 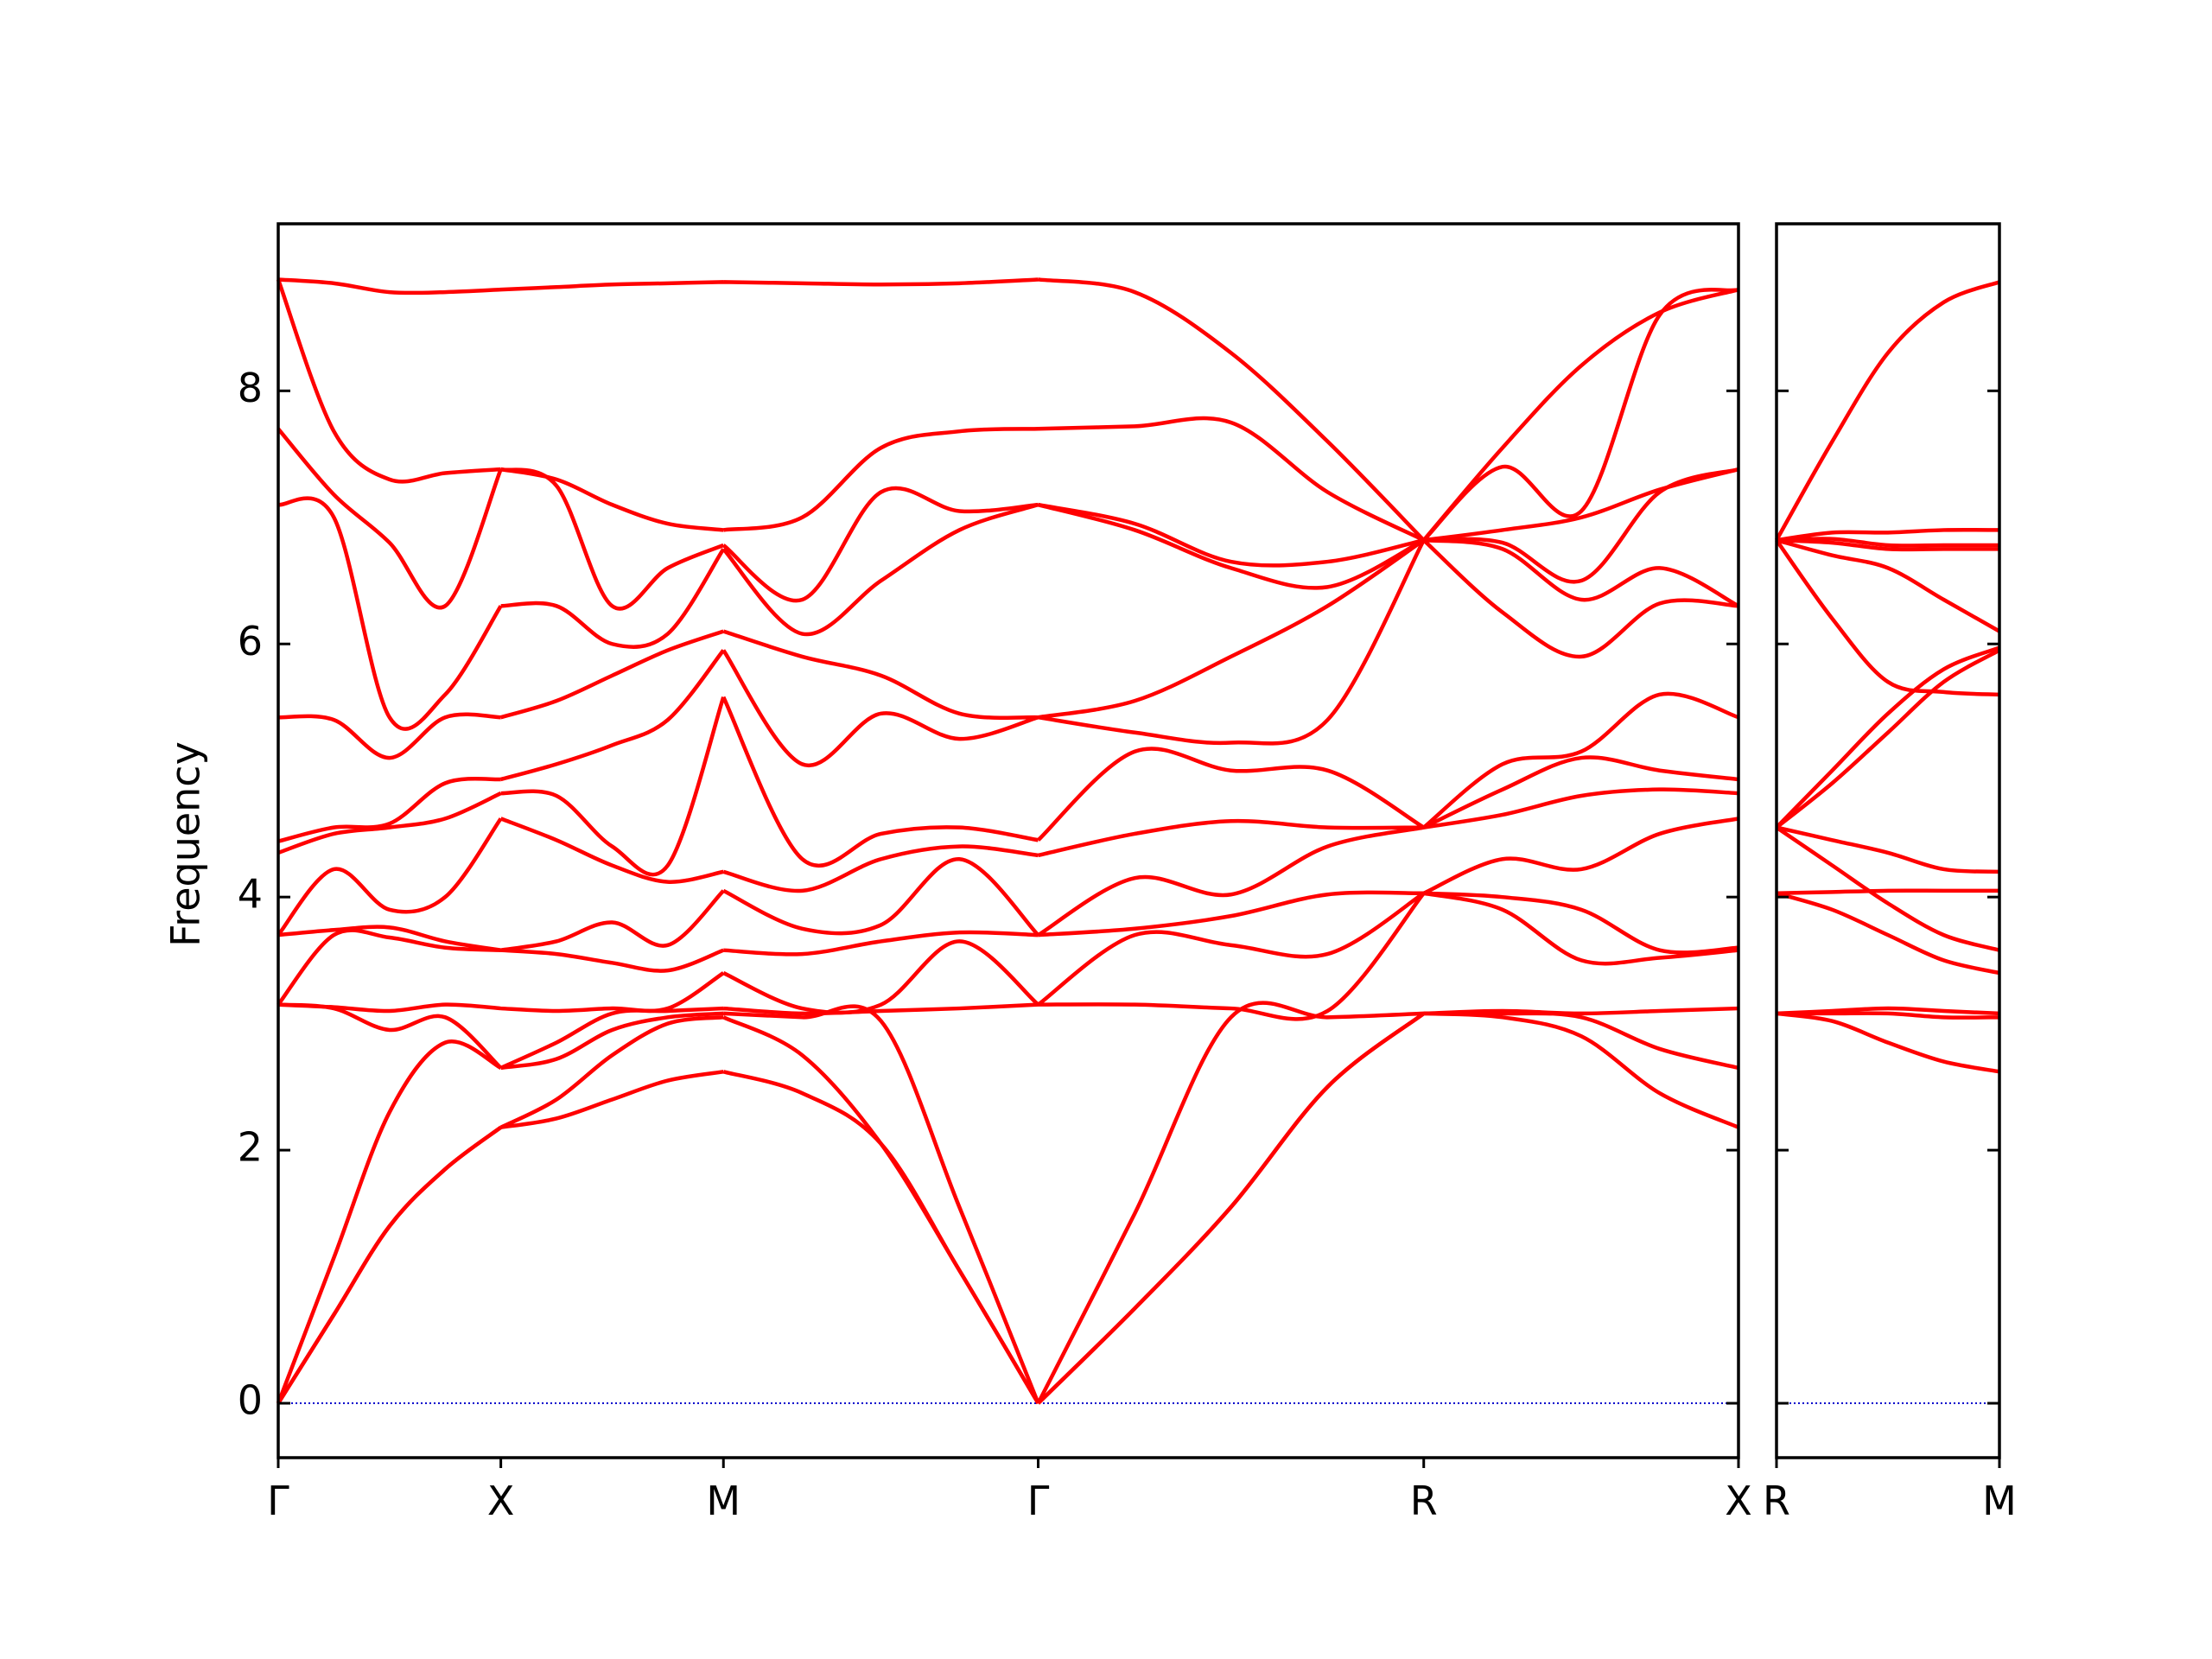 What do you see at coordinates (250, 1147) in the screenshot?
I see `y-tick-label: 2` at bounding box center [250, 1147].